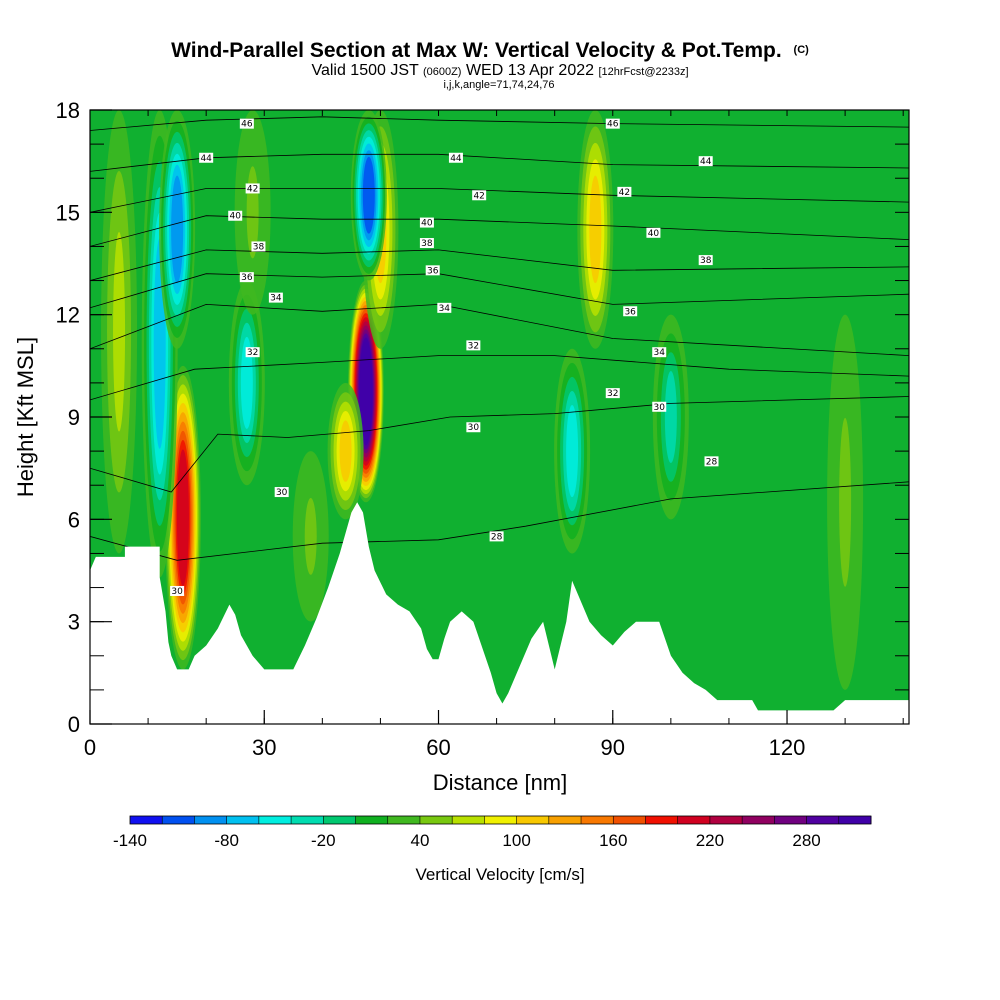 The height and width of the screenshot is (1000, 1000). Describe the element at coordinates (226, 840) in the screenshot. I see `colorbar-tick-label: -80` at that location.